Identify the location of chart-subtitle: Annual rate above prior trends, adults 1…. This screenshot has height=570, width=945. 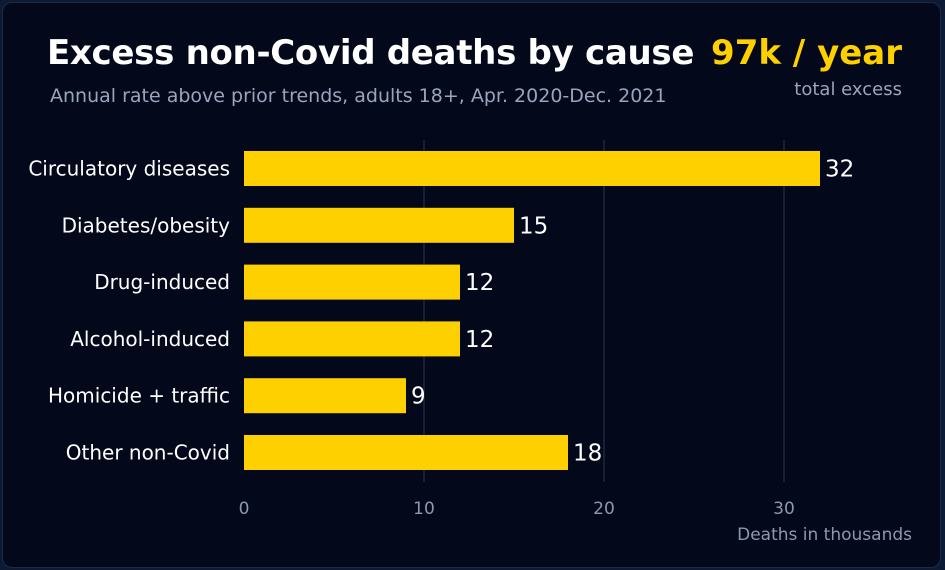
(358, 96).